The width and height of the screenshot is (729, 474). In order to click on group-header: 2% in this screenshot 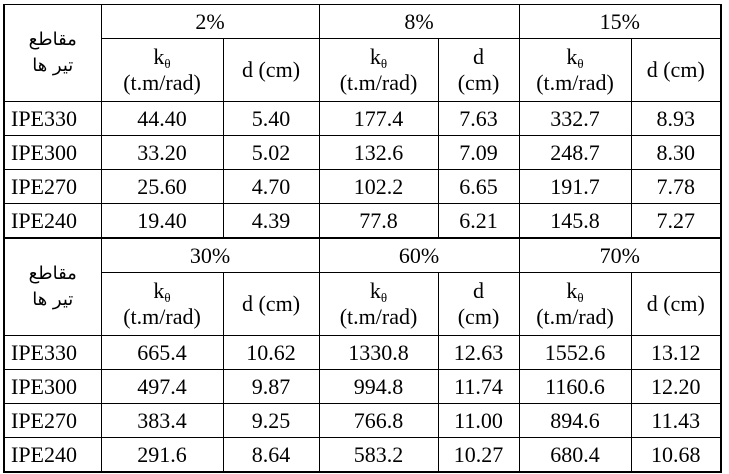, I will do `click(210, 21)`.